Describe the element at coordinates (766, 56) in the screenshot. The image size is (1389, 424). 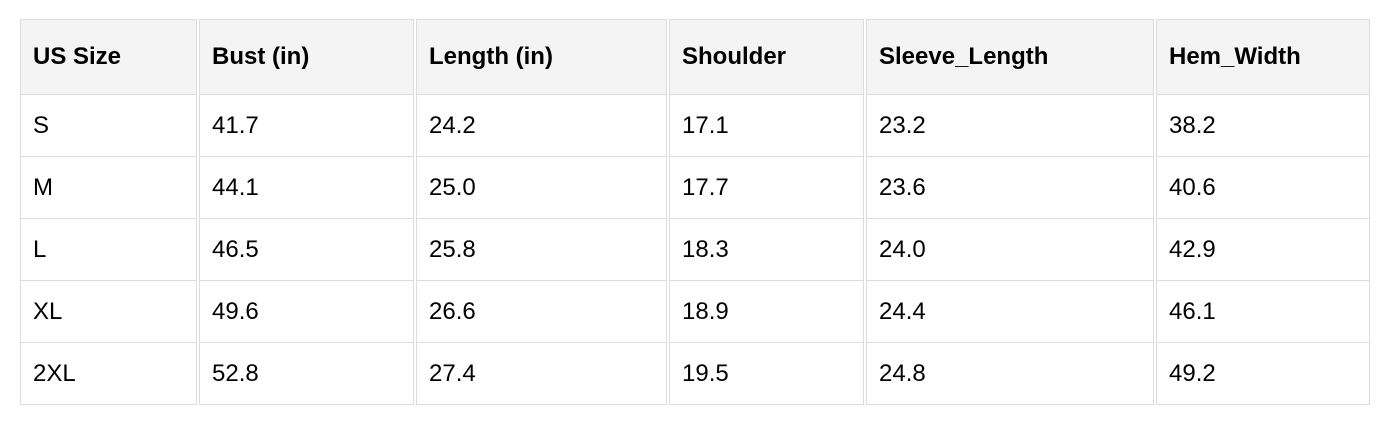
I see `column-header: Shoulder` at that location.